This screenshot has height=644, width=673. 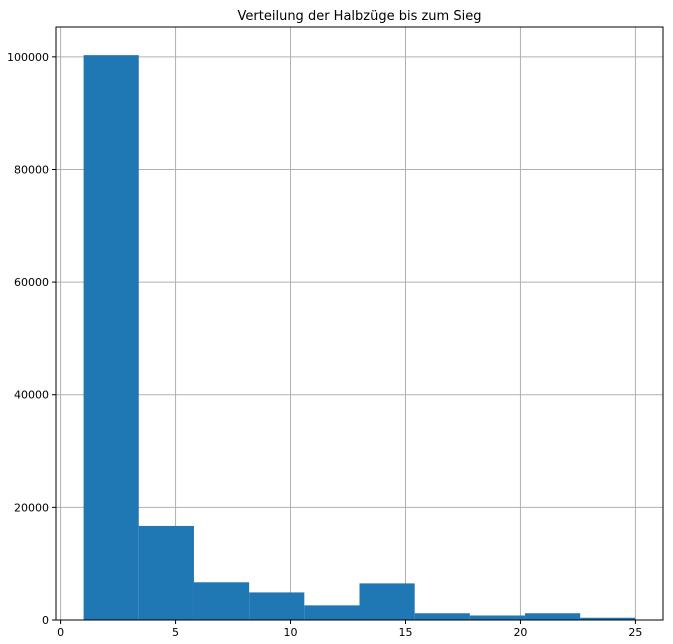 What do you see at coordinates (360, 16) in the screenshot?
I see `chart-title: Verteilung der Halbzüge bis zum Sieg` at bounding box center [360, 16].